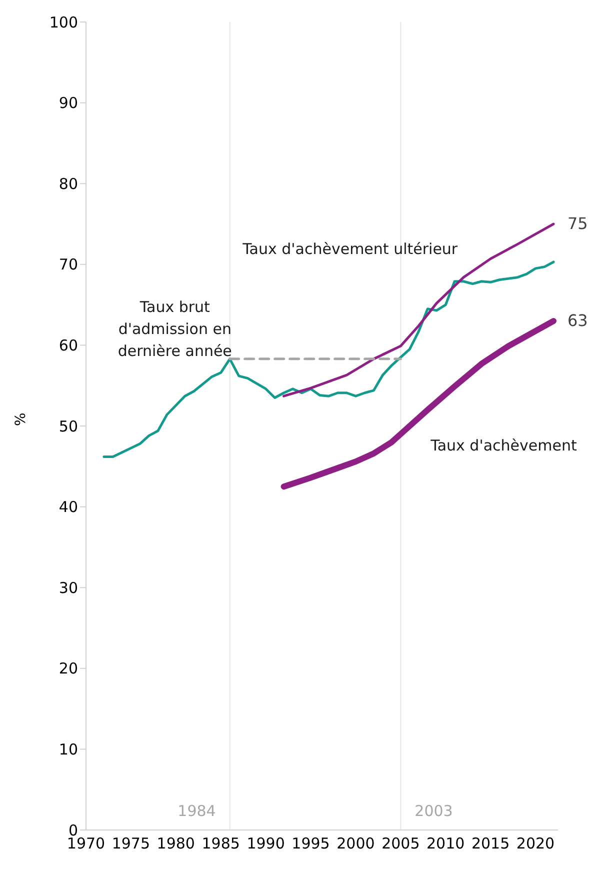 This screenshot has width=606, height=878. What do you see at coordinates (401, 843) in the screenshot?
I see `x-tick-label: 2005` at bounding box center [401, 843].